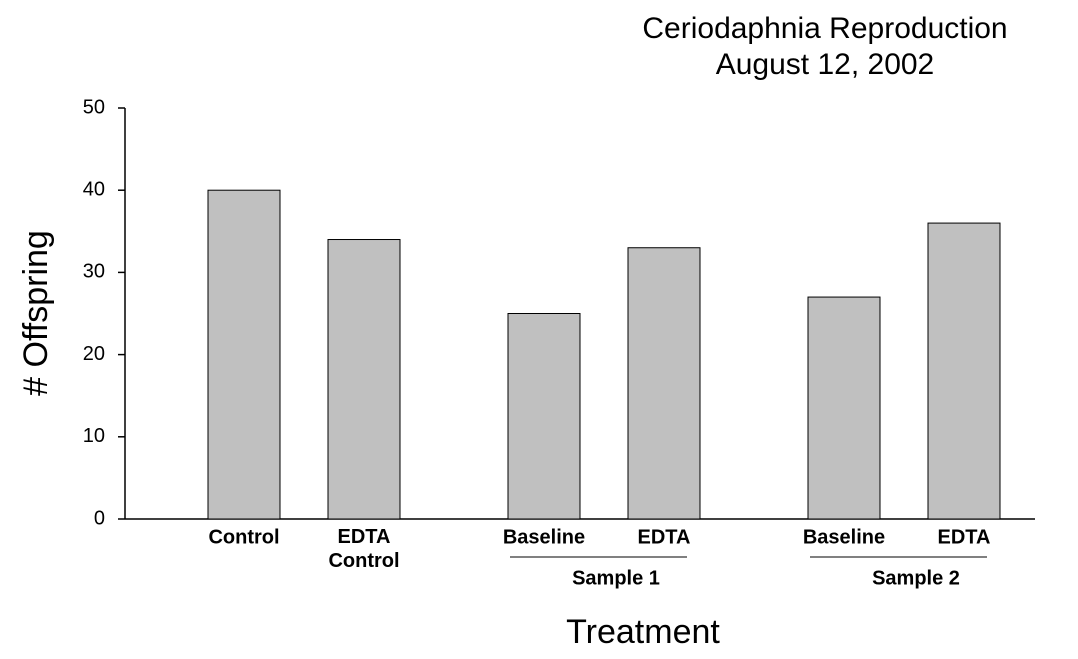 The image size is (1078, 659). What do you see at coordinates (363, 561) in the screenshot?
I see `x-tick-label-line: Control` at bounding box center [363, 561].